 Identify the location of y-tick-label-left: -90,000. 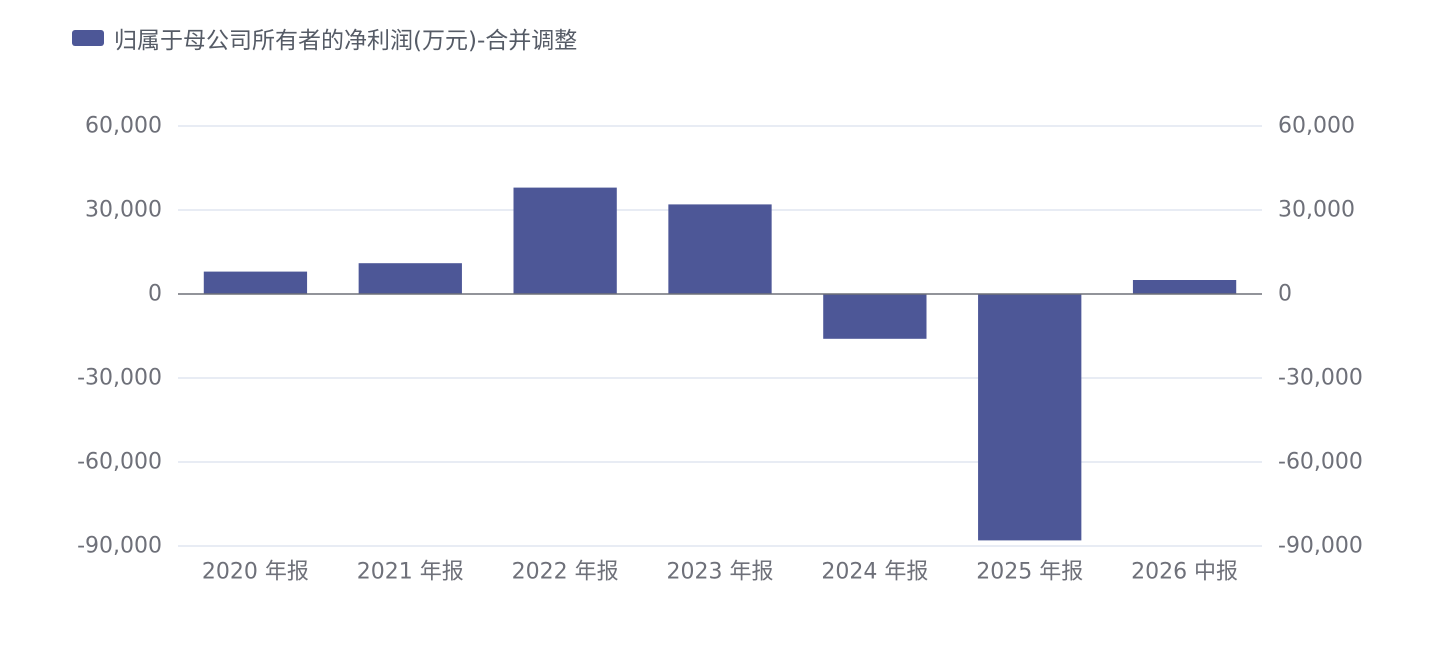
(119, 546).